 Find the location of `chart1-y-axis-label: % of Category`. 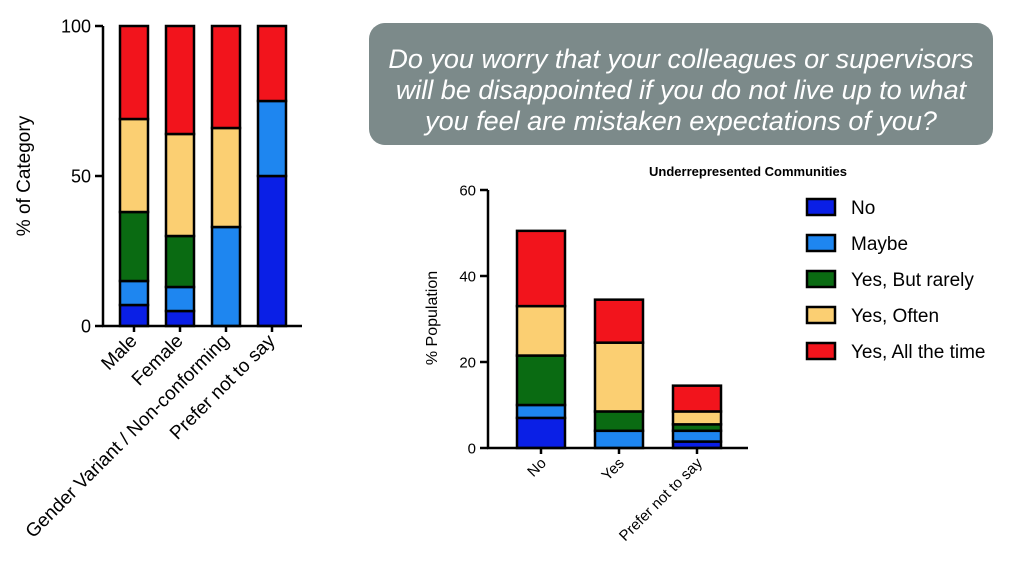

chart1-y-axis-label: % of Category is located at coordinates (24, 175).